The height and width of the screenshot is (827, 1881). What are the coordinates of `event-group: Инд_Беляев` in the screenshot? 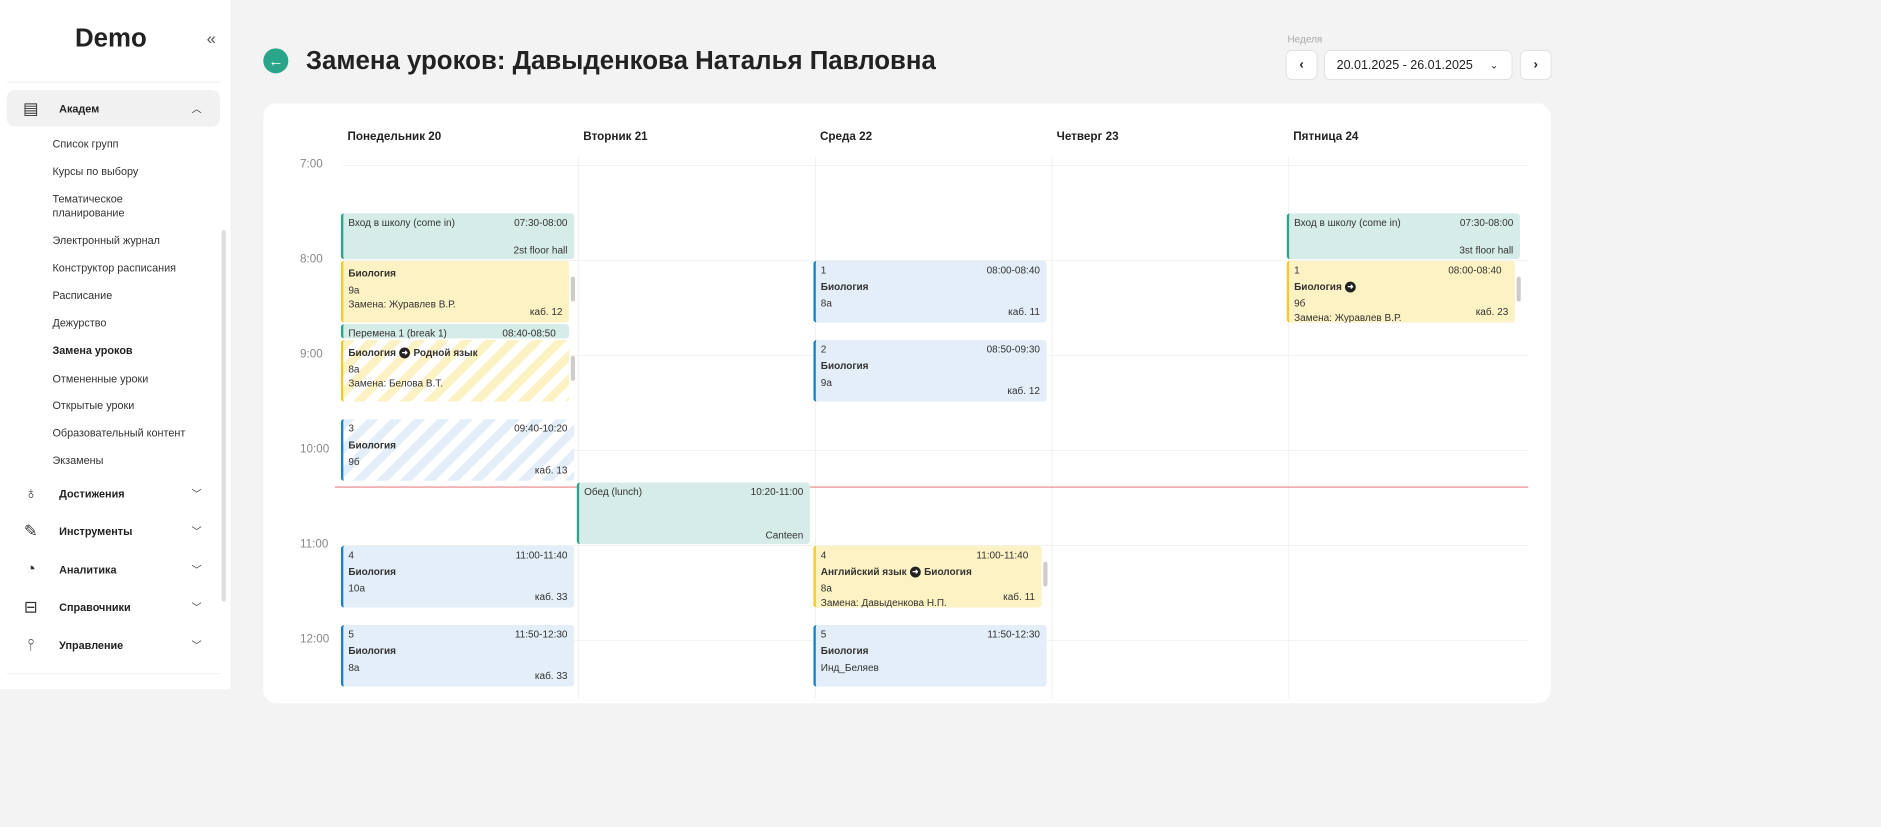 It's located at (849, 667).